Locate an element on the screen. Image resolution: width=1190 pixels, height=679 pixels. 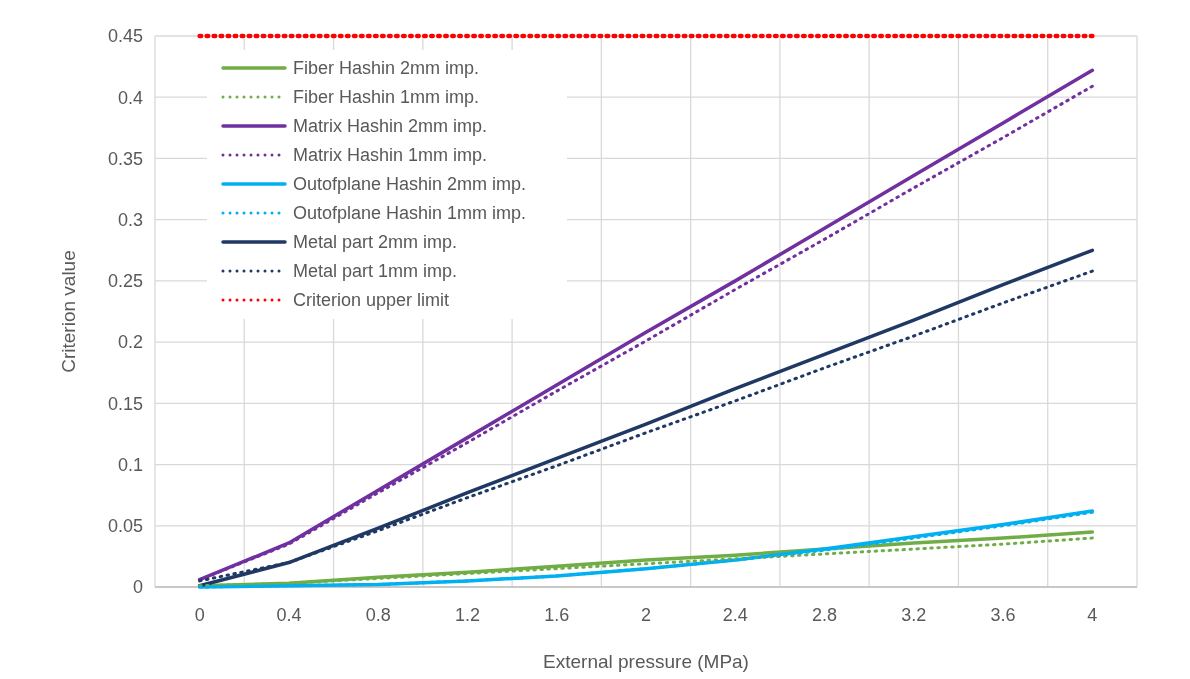
x-tick-label: 0.8 is located at coordinates (378, 615).